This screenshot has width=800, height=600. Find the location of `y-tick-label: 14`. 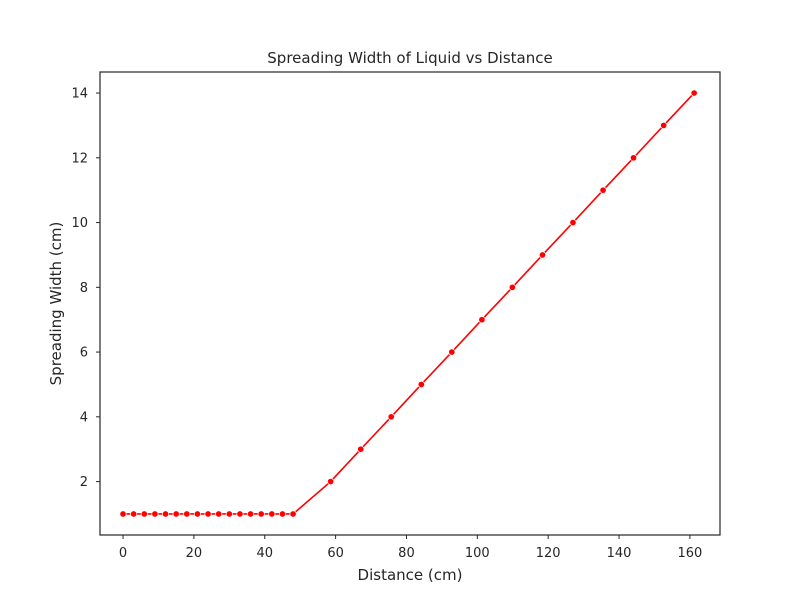

y-tick-label: 14 is located at coordinates (79, 94).